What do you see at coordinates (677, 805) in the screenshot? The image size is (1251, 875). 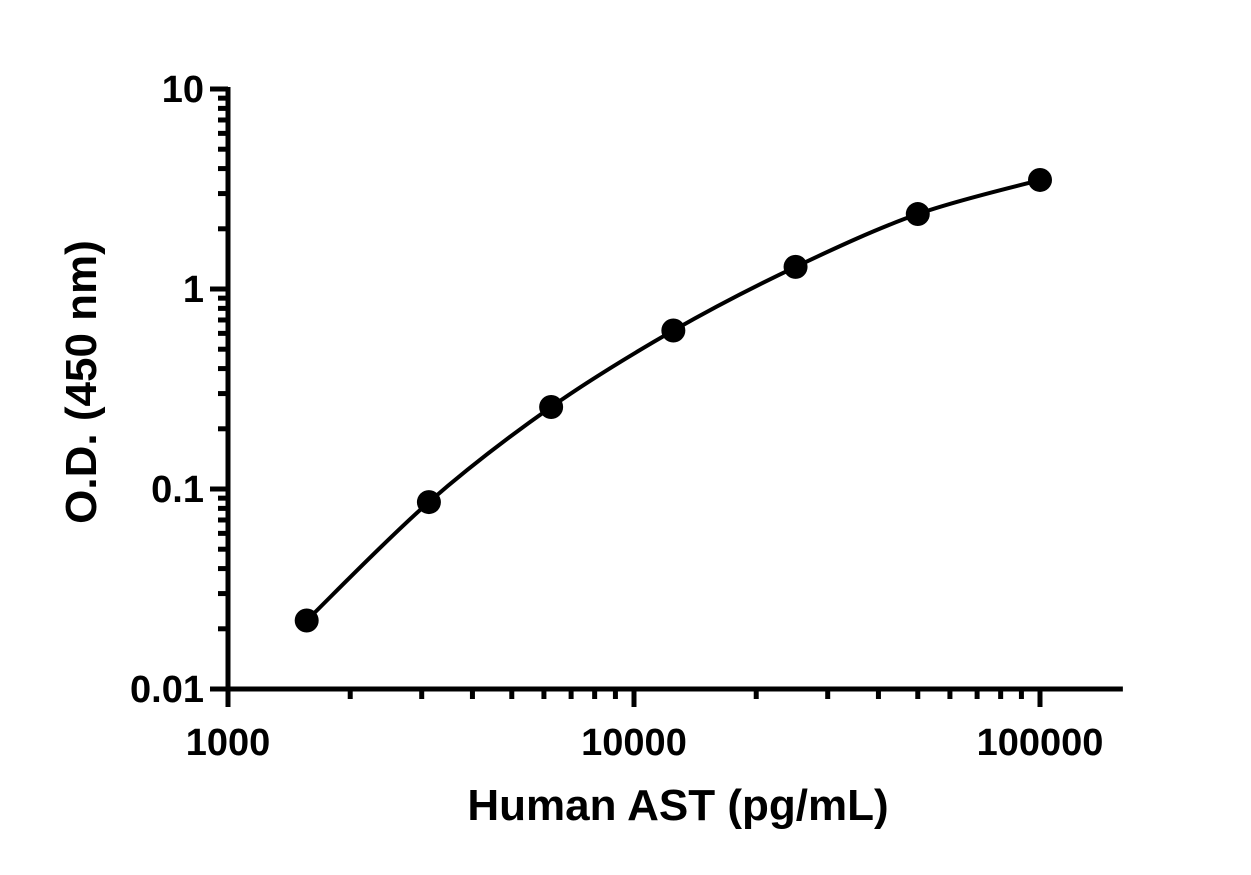 I see `x-axis-label: Human AST (pg/mL)` at bounding box center [677, 805].